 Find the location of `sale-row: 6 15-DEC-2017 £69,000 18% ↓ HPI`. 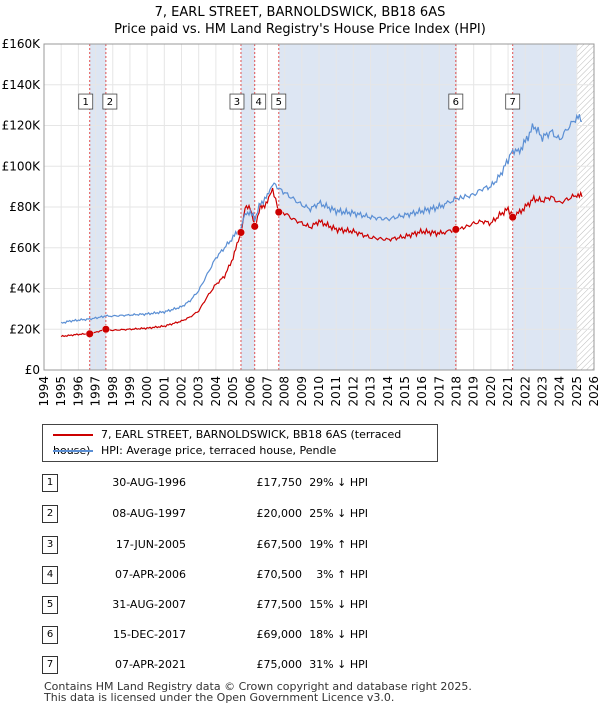

sale-row: 6 15-DEC-2017 £69,000 18% ↓ HPI is located at coordinates (302, 635).